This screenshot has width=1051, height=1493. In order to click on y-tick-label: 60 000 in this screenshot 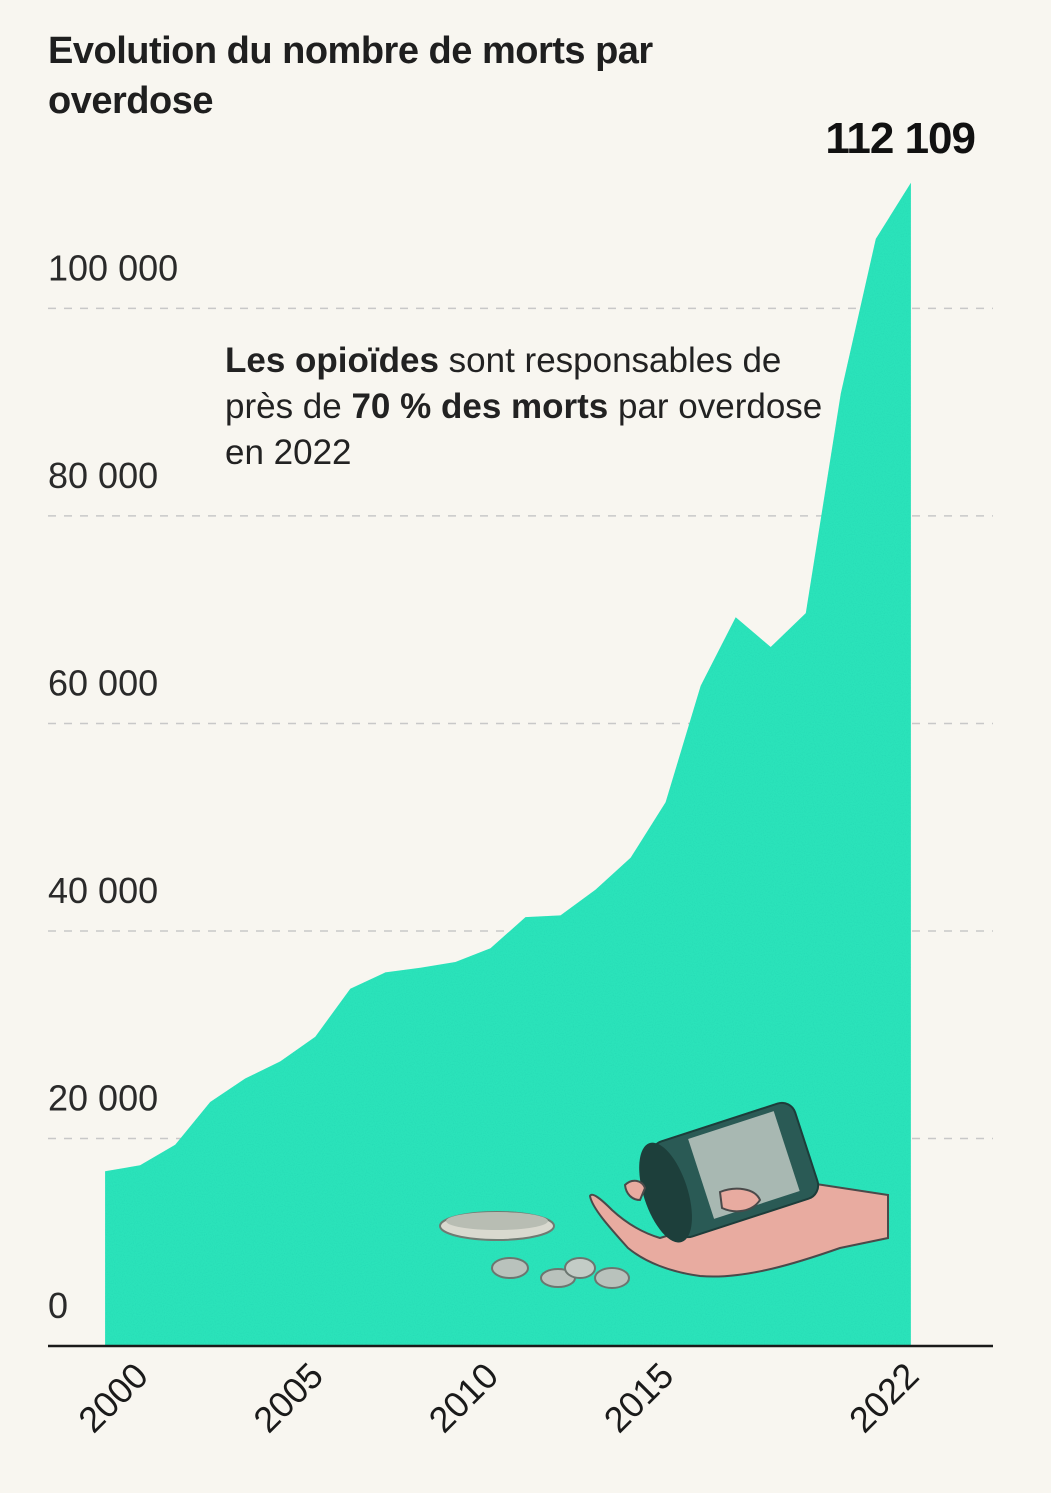, I will do `click(103, 682)`.